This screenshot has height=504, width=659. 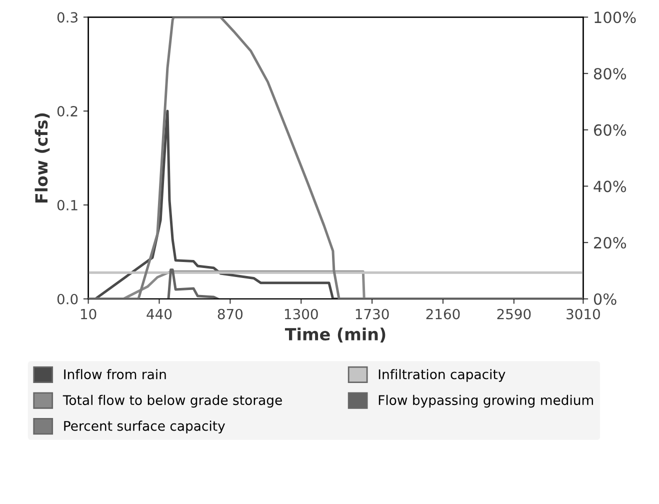 I want to click on x-tick-label: 2160, so click(x=443, y=314).